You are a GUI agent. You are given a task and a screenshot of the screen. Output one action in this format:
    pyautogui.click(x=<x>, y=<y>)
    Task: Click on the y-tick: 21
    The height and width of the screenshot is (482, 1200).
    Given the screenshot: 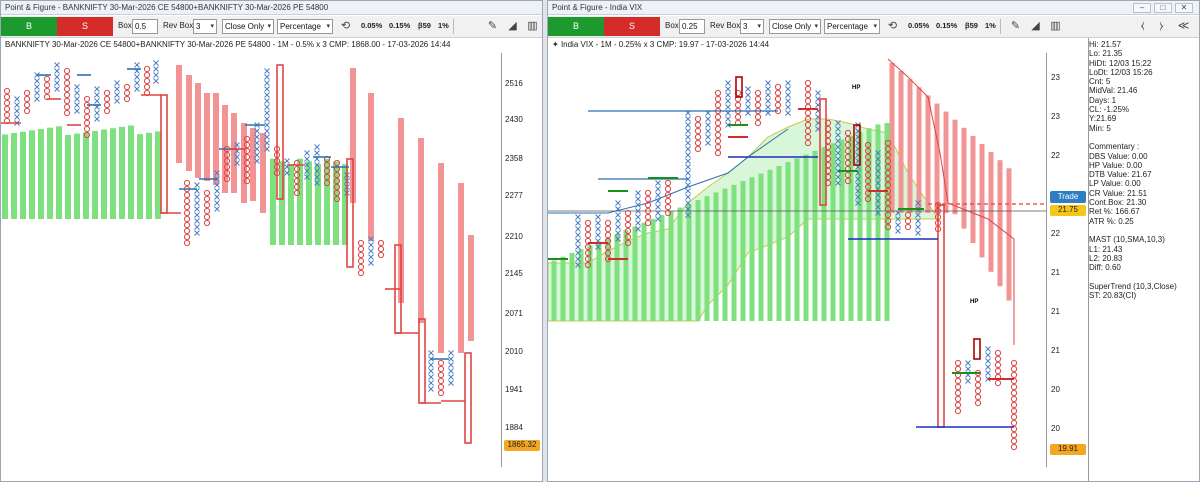 What is the action you would take?
    pyautogui.click(x=1055, y=311)
    